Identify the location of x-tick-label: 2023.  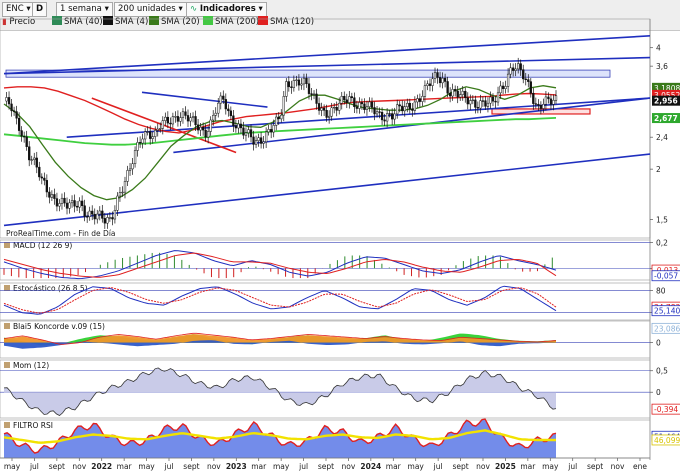
(236, 466).